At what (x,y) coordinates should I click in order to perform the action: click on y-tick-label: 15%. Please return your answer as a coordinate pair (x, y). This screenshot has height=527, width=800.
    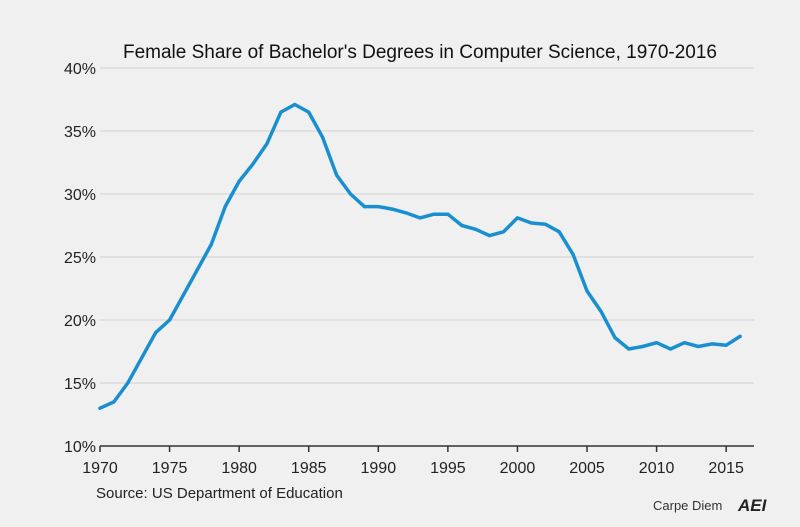
    Looking at the image, I should click on (80, 384).